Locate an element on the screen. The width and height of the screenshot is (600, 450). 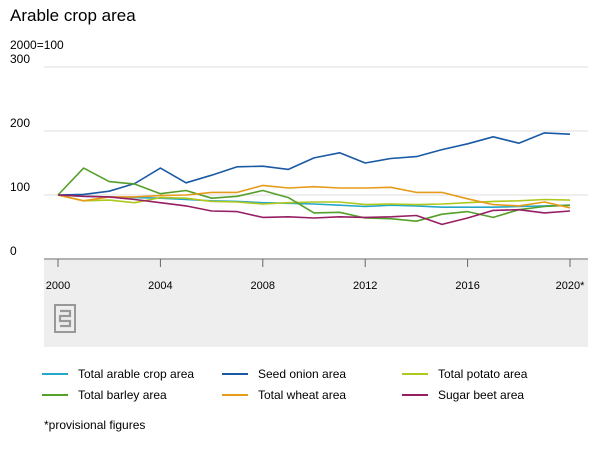
legend-label: Total arable crop area is located at coordinates (136, 374).